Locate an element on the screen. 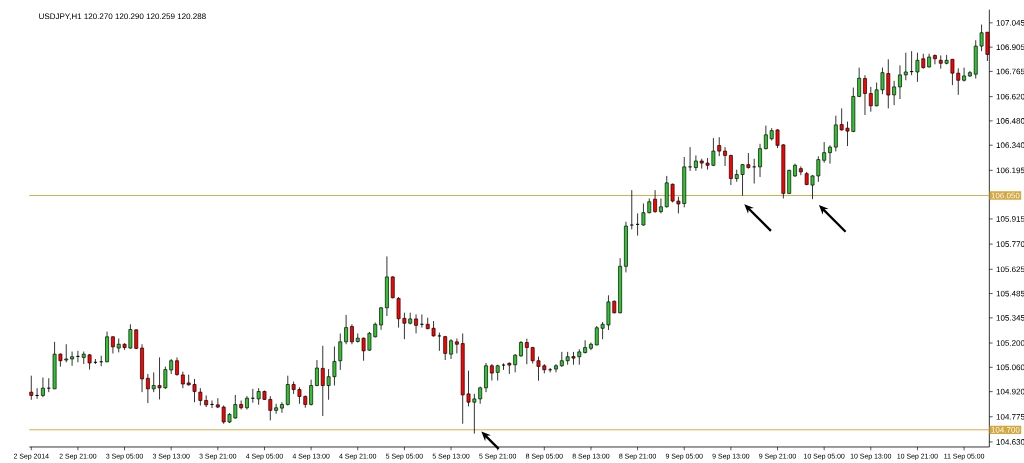 The width and height of the screenshot is (1024, 463). y-tick-label: 105.345 is located at coordinates (1010, 318).